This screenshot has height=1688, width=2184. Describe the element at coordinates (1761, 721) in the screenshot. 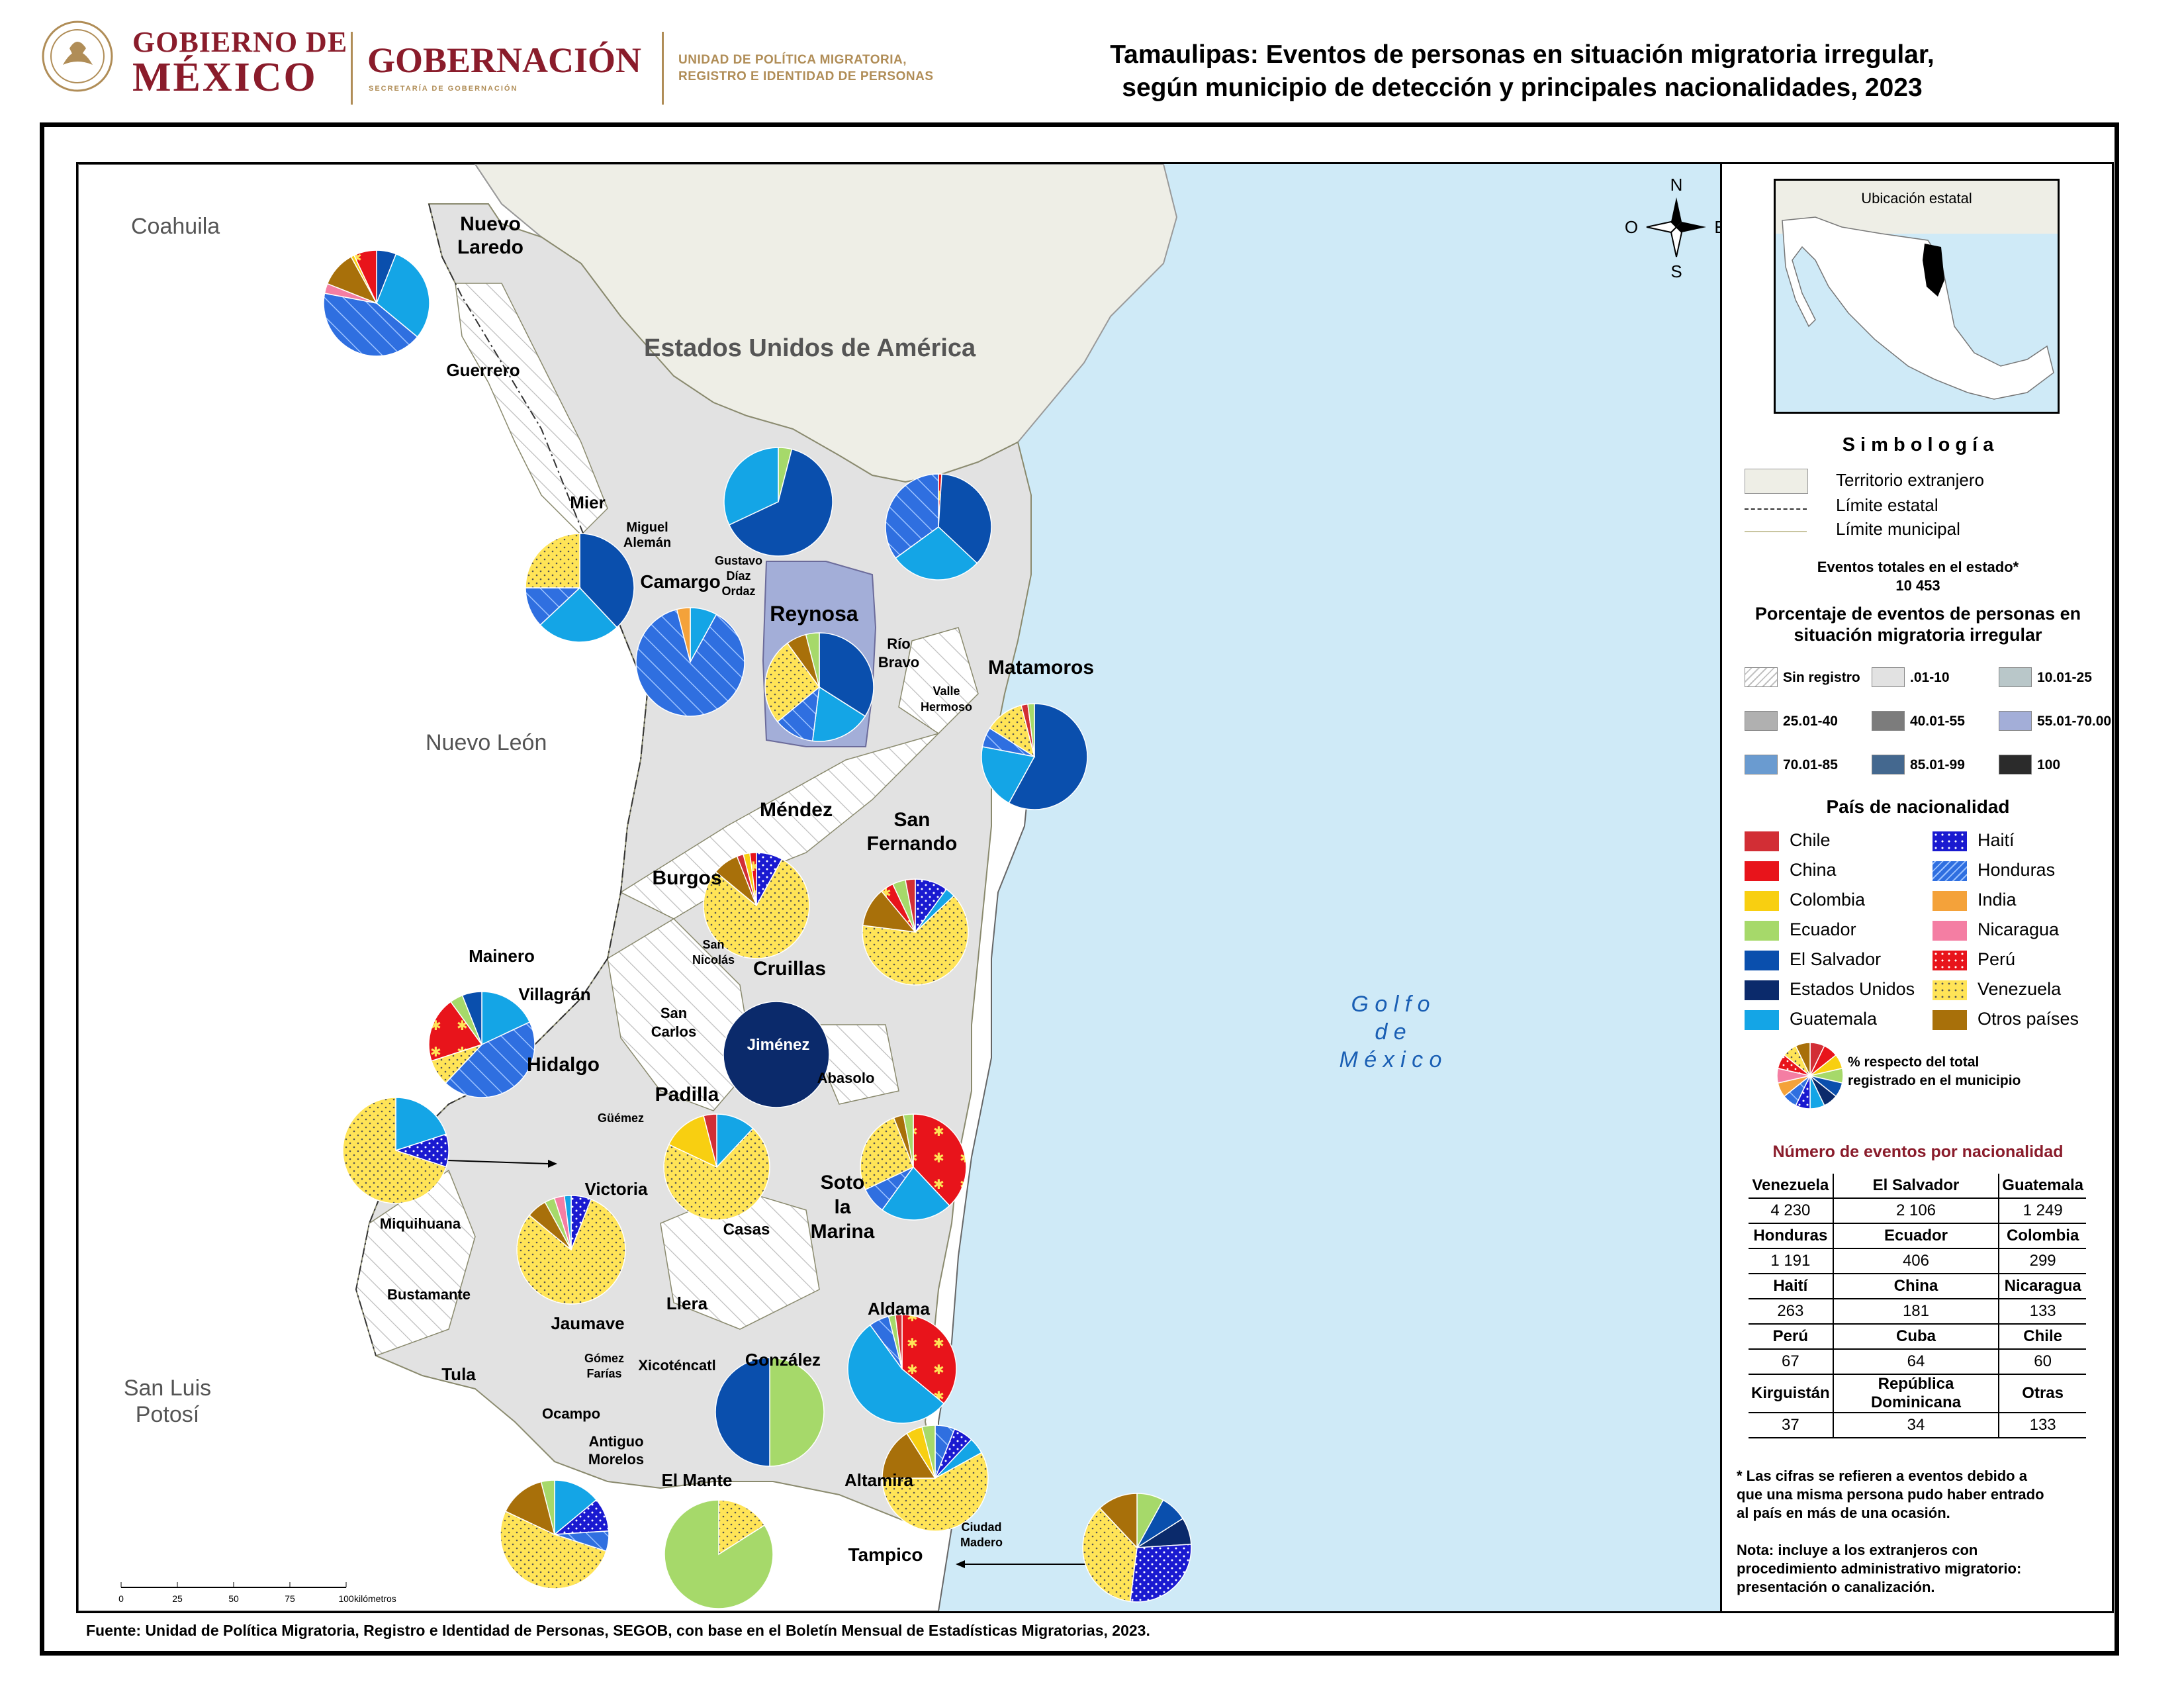

I see `class-swatch` at that location.